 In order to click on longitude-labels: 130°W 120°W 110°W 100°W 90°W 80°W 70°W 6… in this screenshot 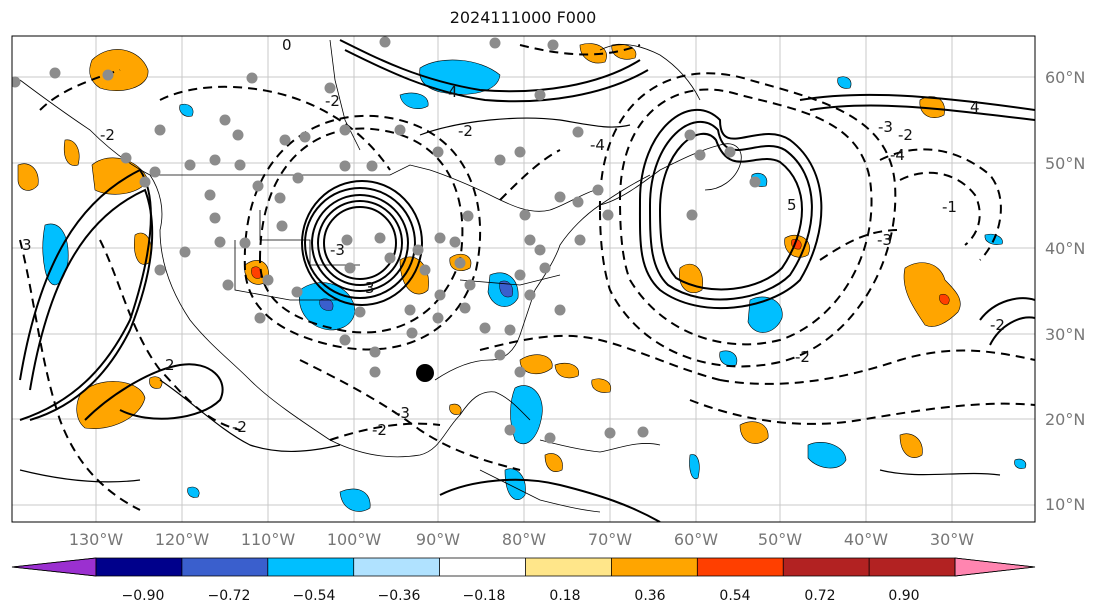, I will do `click(521, 539)`.